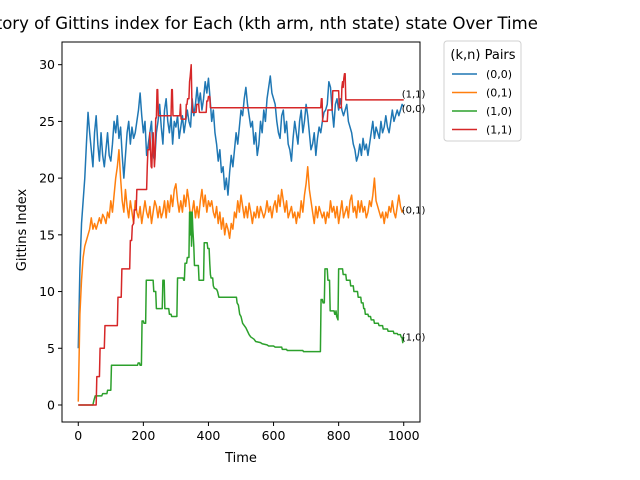 Image resolution: width=640 pixels, height=480 pixels. I want to click on legend-frame, so click(482, 91).